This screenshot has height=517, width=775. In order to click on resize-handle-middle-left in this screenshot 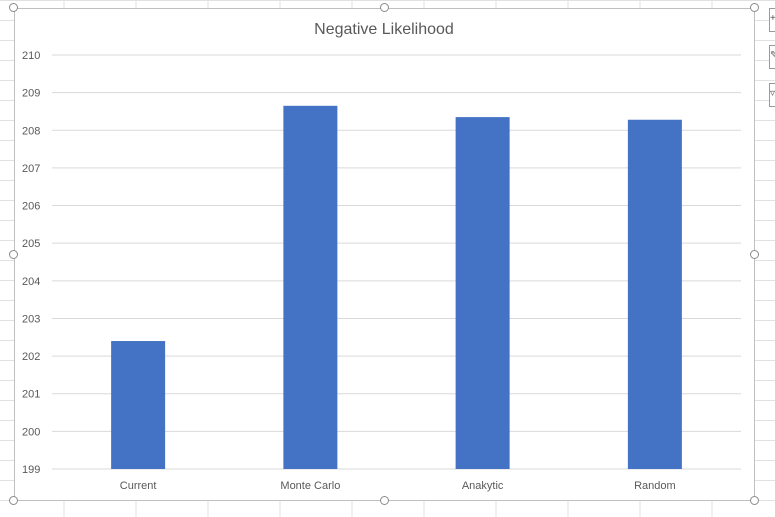, I will do `click(13, 254)`.